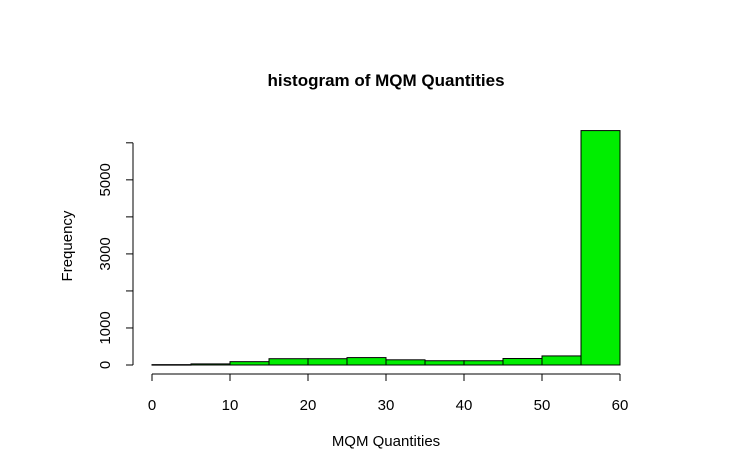 This screenshot has height=466, width=756. I want to click on x-tick-label-50: 50, so click(542, 405).